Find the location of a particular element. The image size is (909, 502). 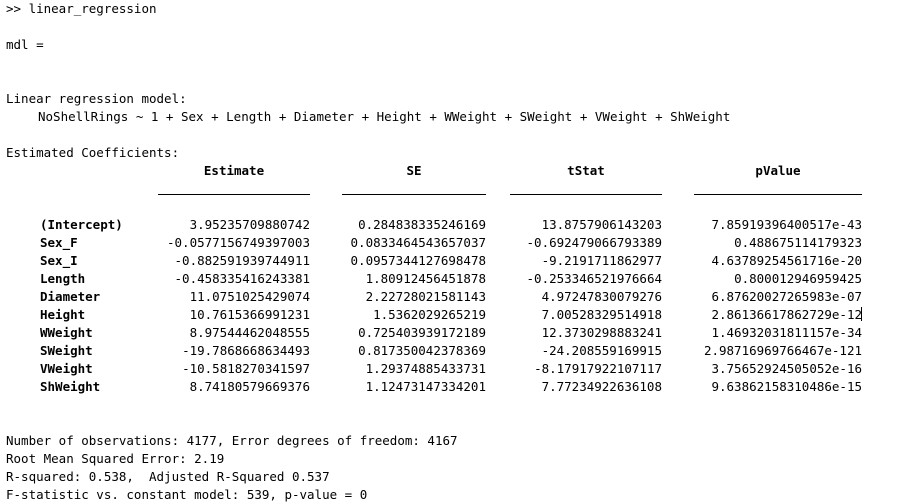

coef-estimate: 11.0751025429074 is located at coordinates (249, 296).